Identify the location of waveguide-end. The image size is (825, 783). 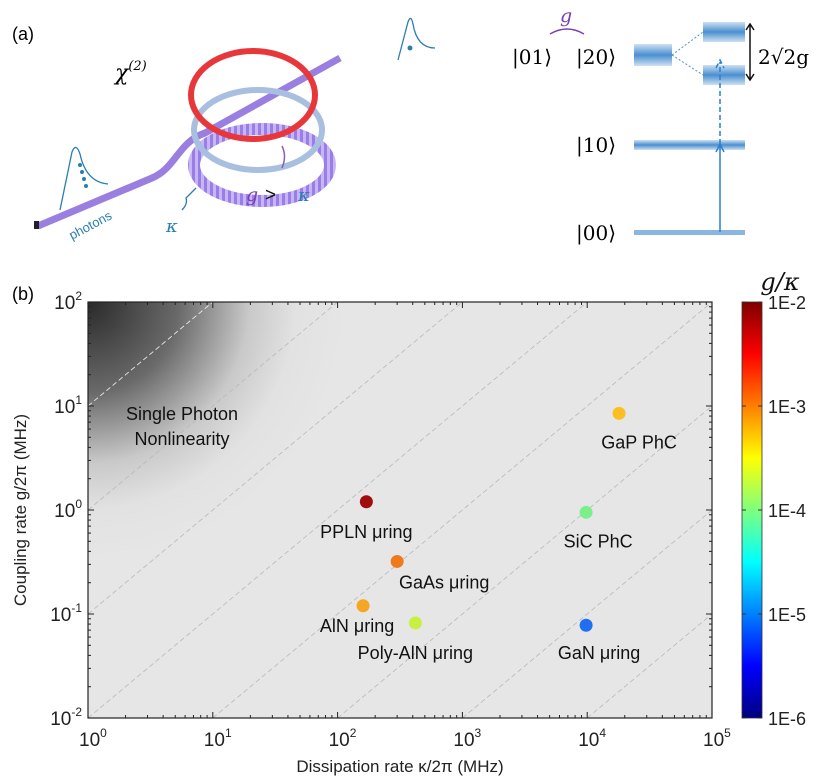
(36, 225).